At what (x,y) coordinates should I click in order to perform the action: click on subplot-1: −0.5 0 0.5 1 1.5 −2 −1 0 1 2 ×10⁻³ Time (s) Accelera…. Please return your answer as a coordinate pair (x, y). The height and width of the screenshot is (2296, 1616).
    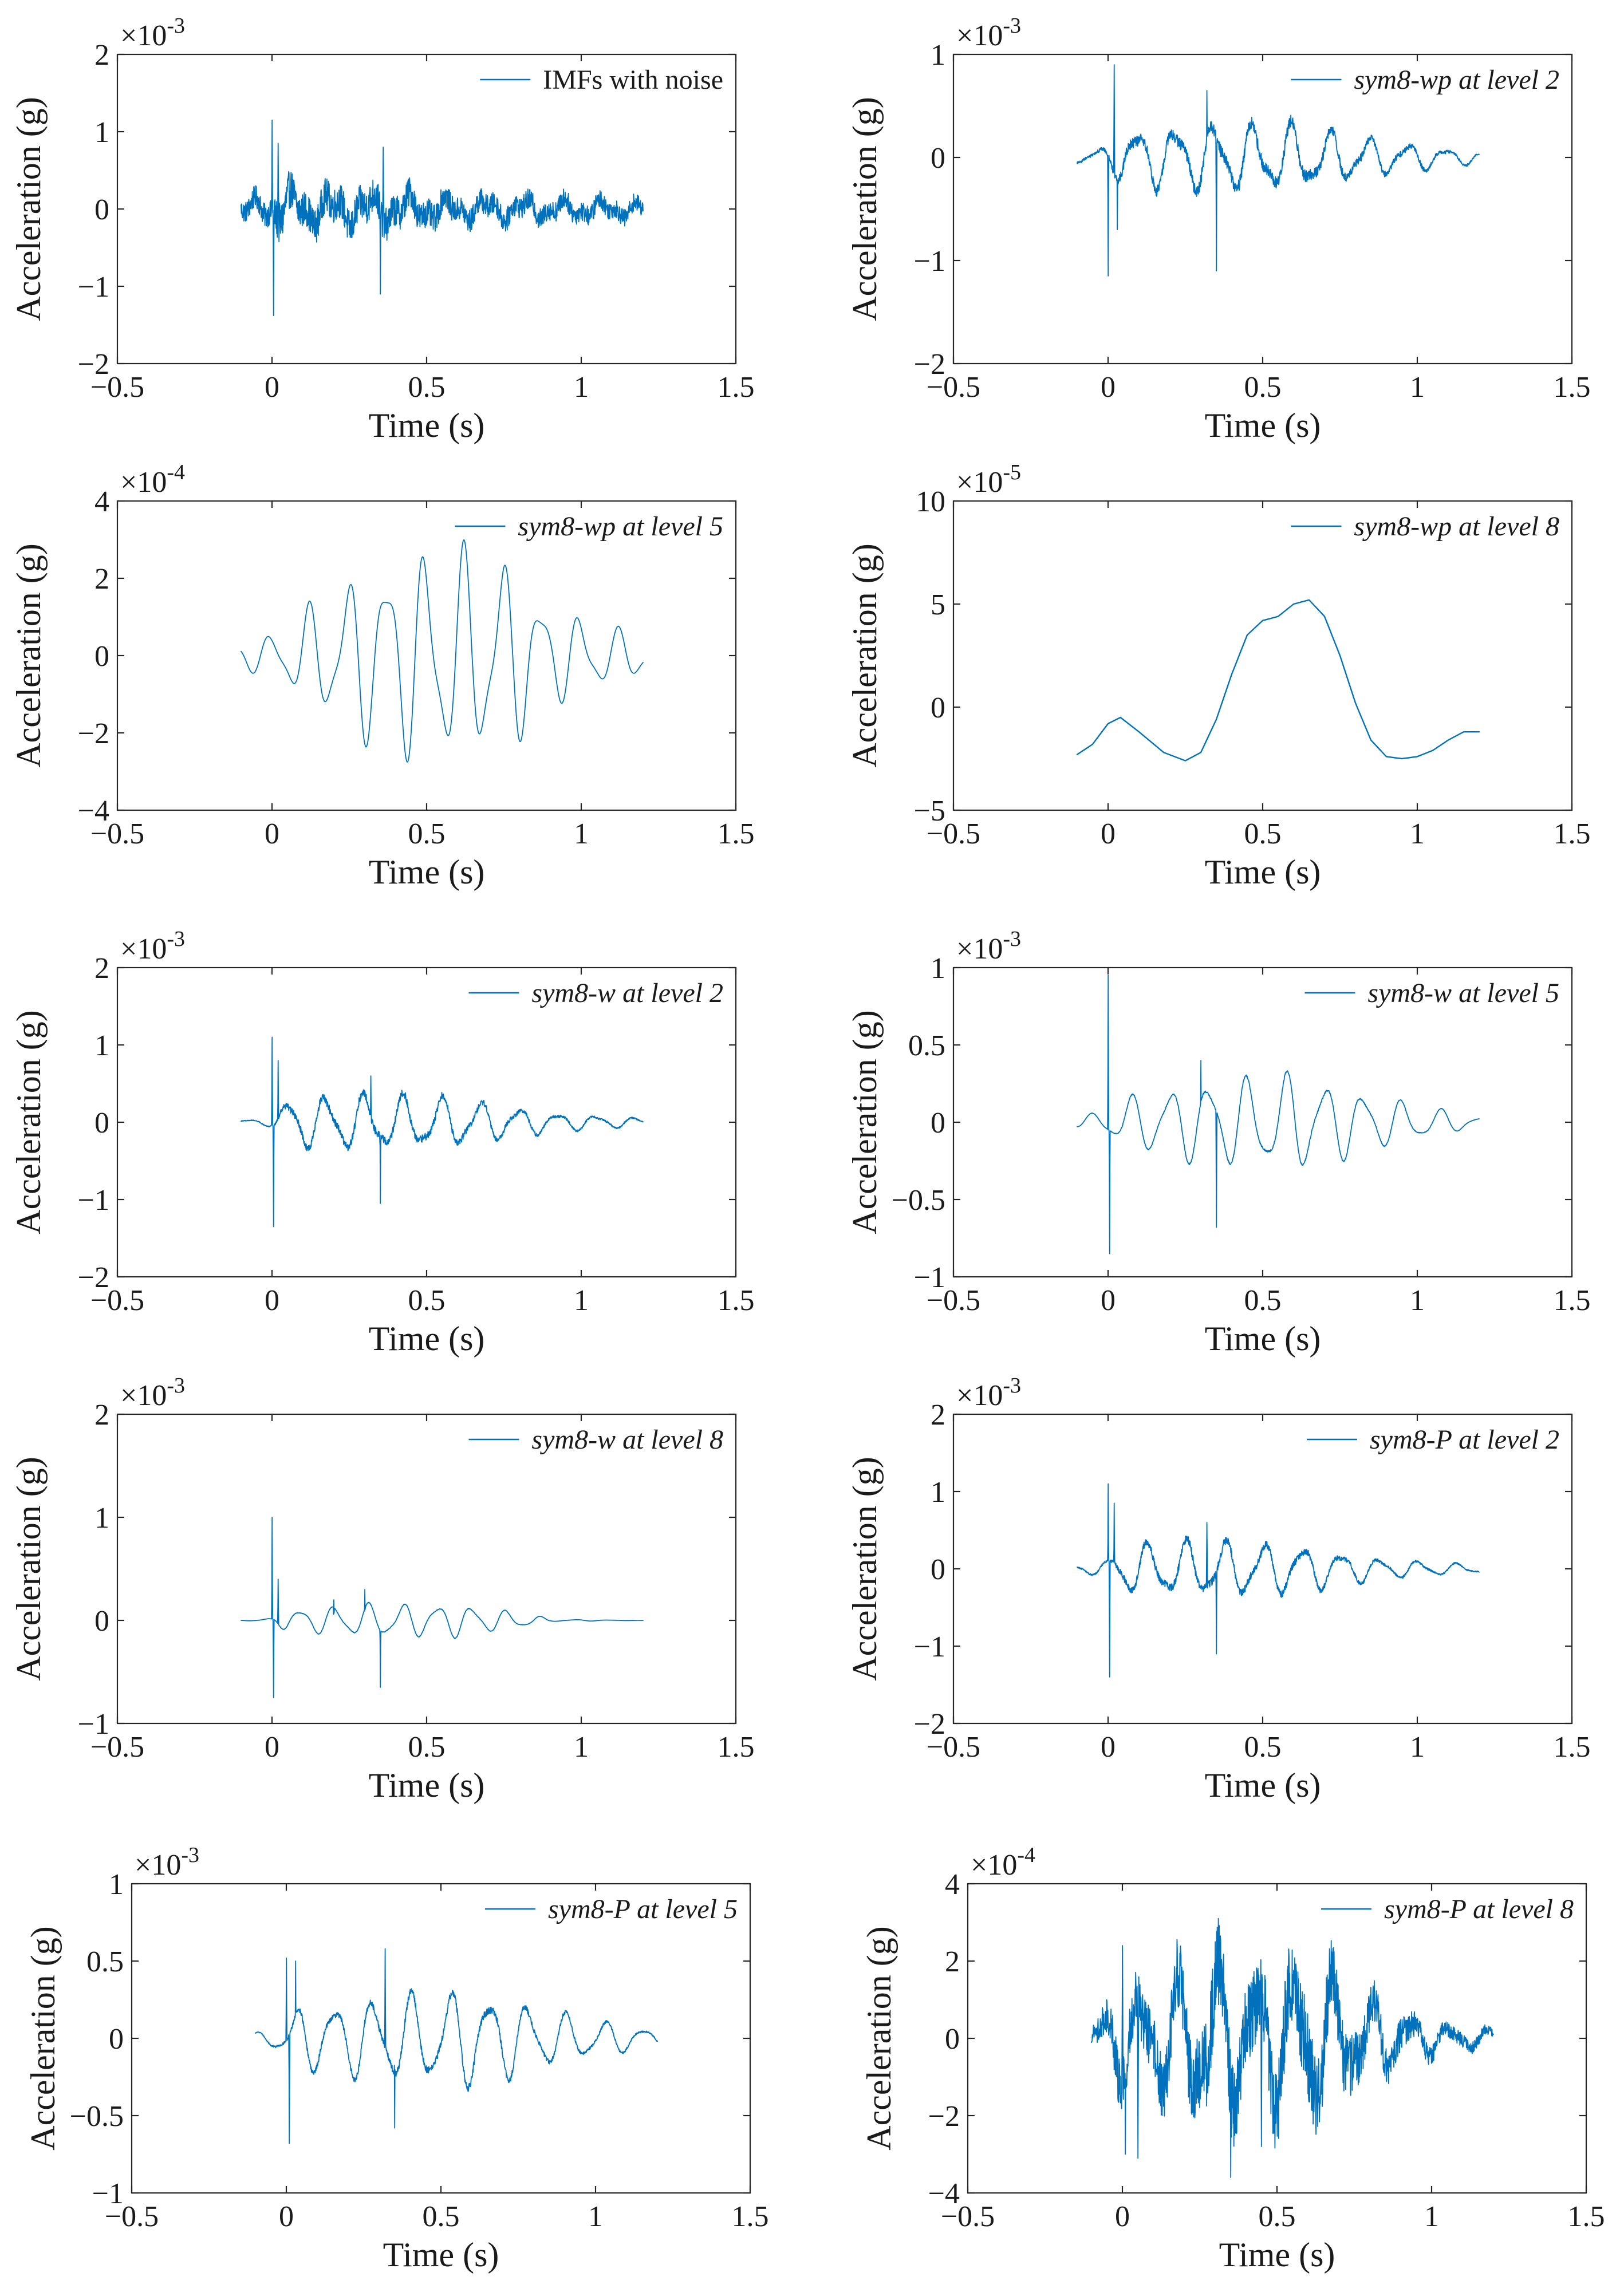
    Looking at the image, I should click on (382, 229).